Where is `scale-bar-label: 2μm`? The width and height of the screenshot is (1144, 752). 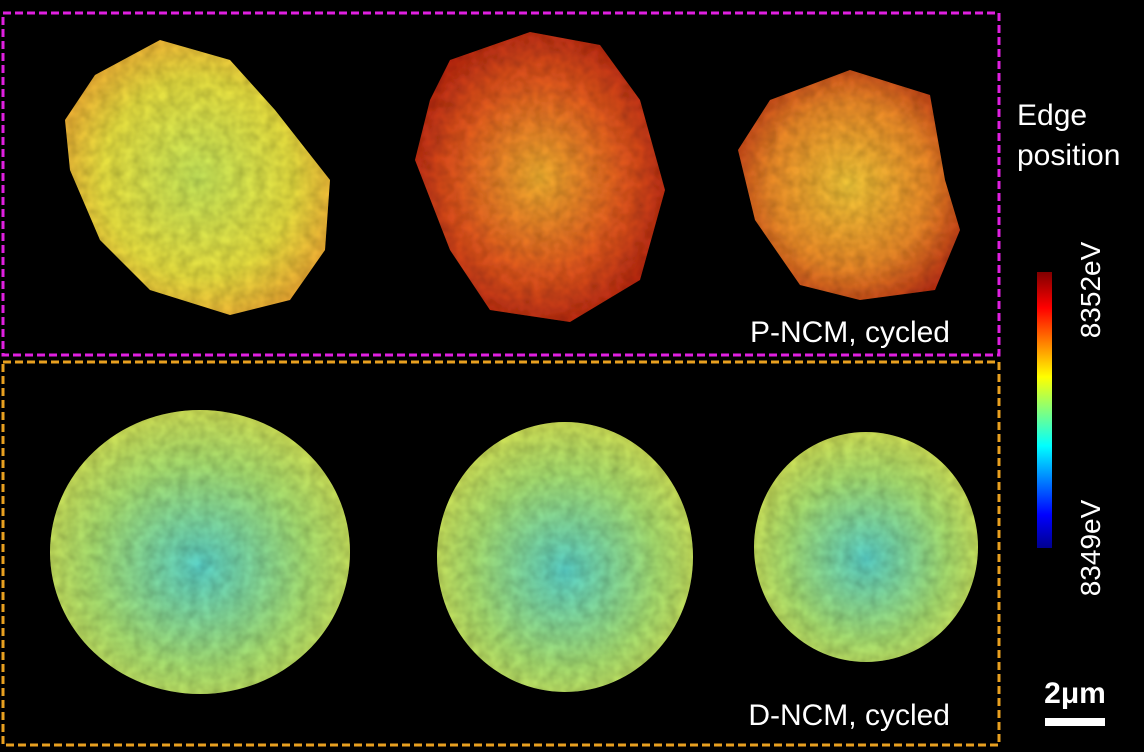
scale-bar-label: 2μm is located at coordinates (1075, 693).